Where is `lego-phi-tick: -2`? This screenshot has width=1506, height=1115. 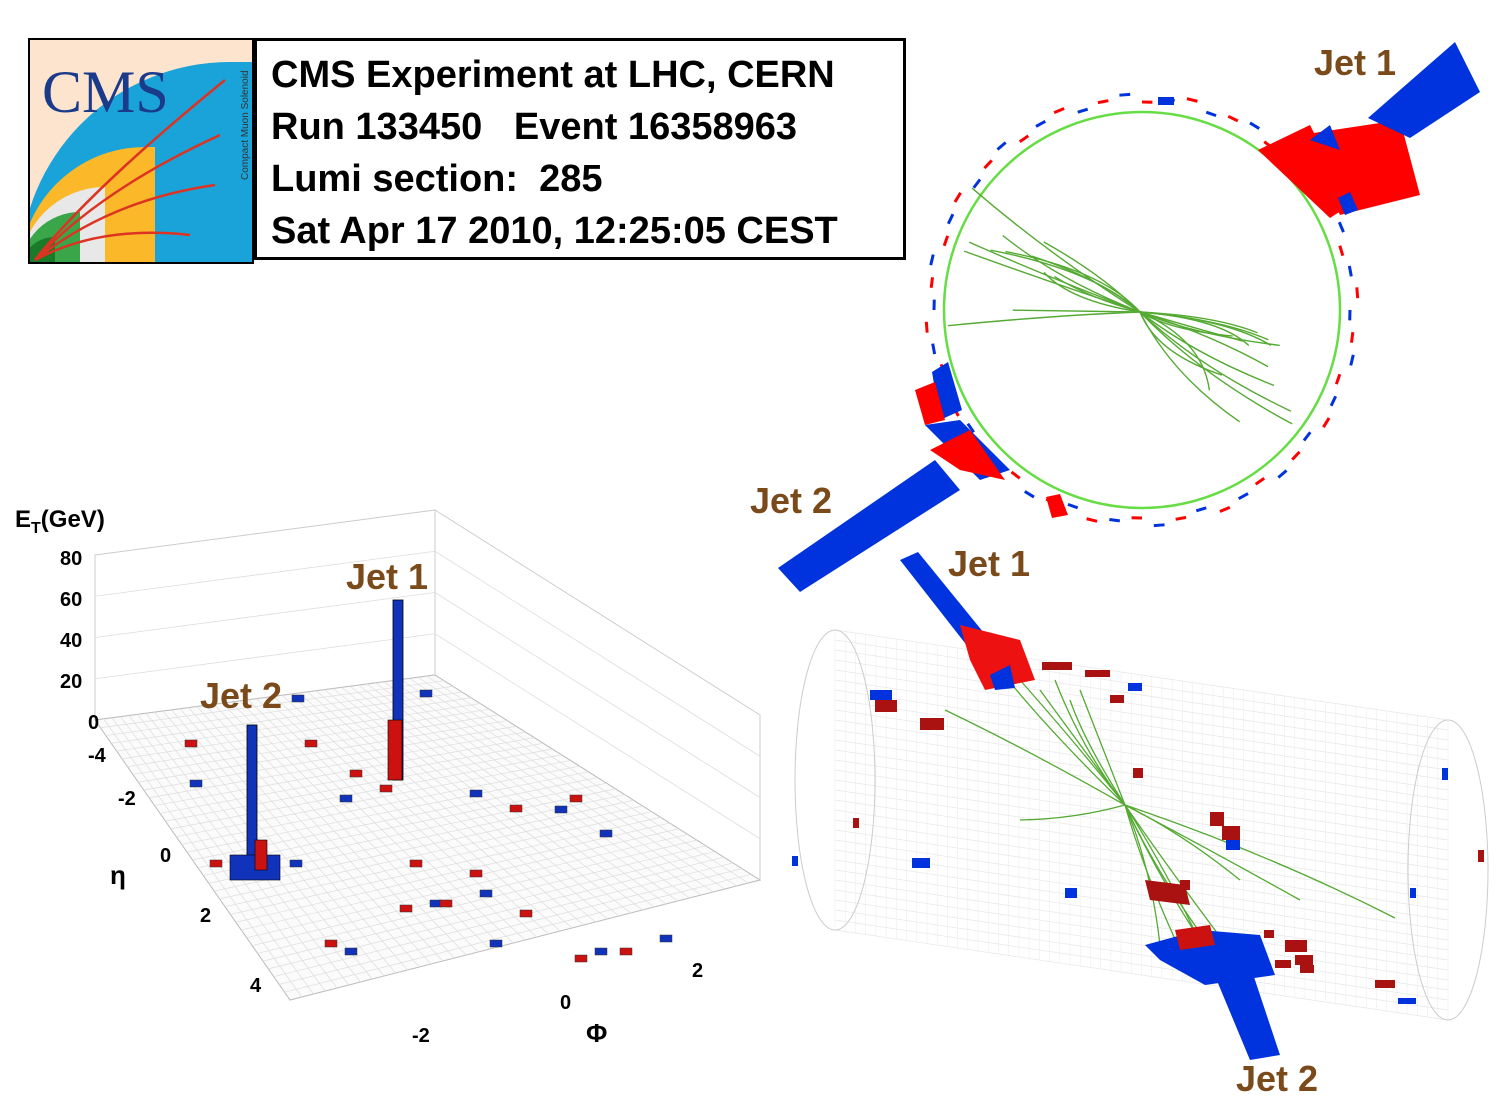
lego-phi-tick: -2 is located at coordinates (421, 1036).